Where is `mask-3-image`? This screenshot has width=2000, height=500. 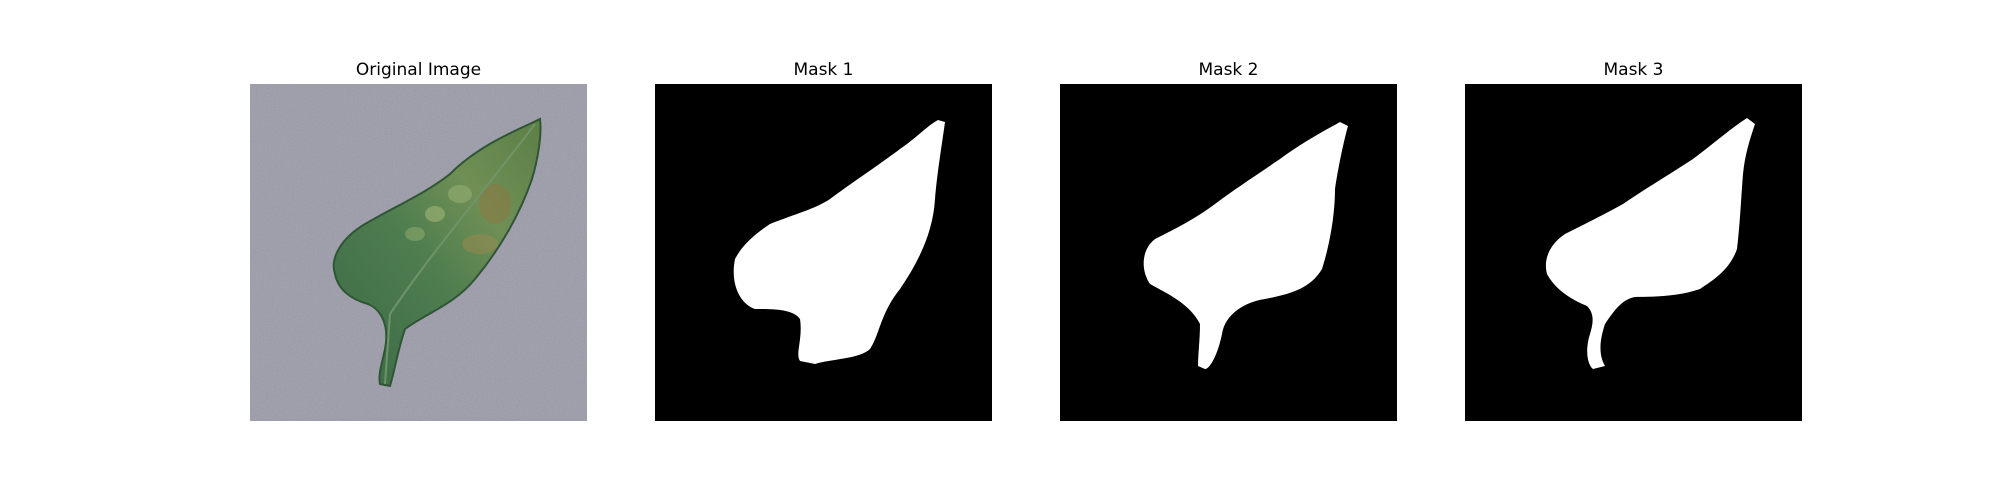 mask-3-image is located at coordinates (1633, 252).